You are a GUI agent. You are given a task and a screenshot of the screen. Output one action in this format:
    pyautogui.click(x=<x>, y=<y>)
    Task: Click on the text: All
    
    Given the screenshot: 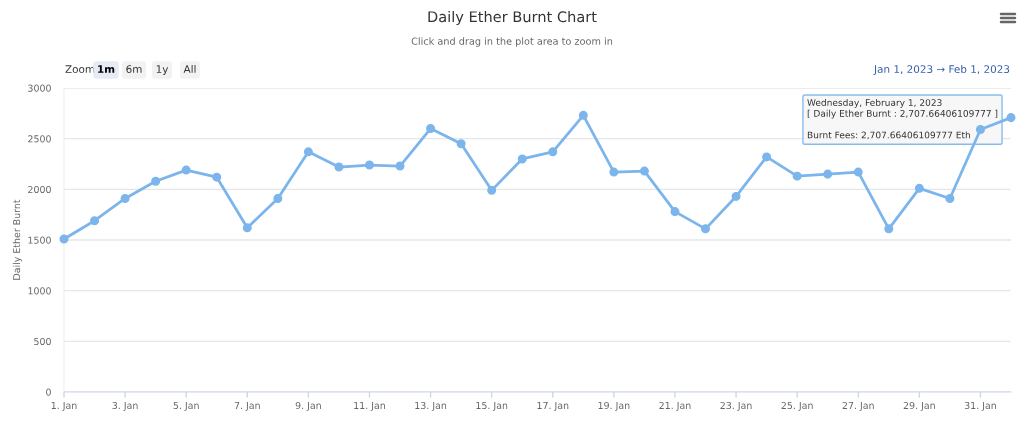 What is the action you would take?
    pyautogui.click(x=189, y=68)
    